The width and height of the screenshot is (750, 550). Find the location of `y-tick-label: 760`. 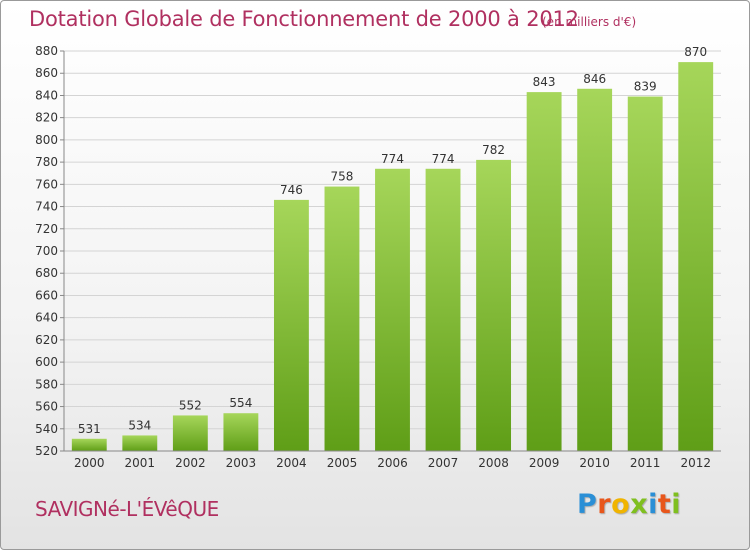

y-tick-label: 760 is located at coordinates (46, 184).